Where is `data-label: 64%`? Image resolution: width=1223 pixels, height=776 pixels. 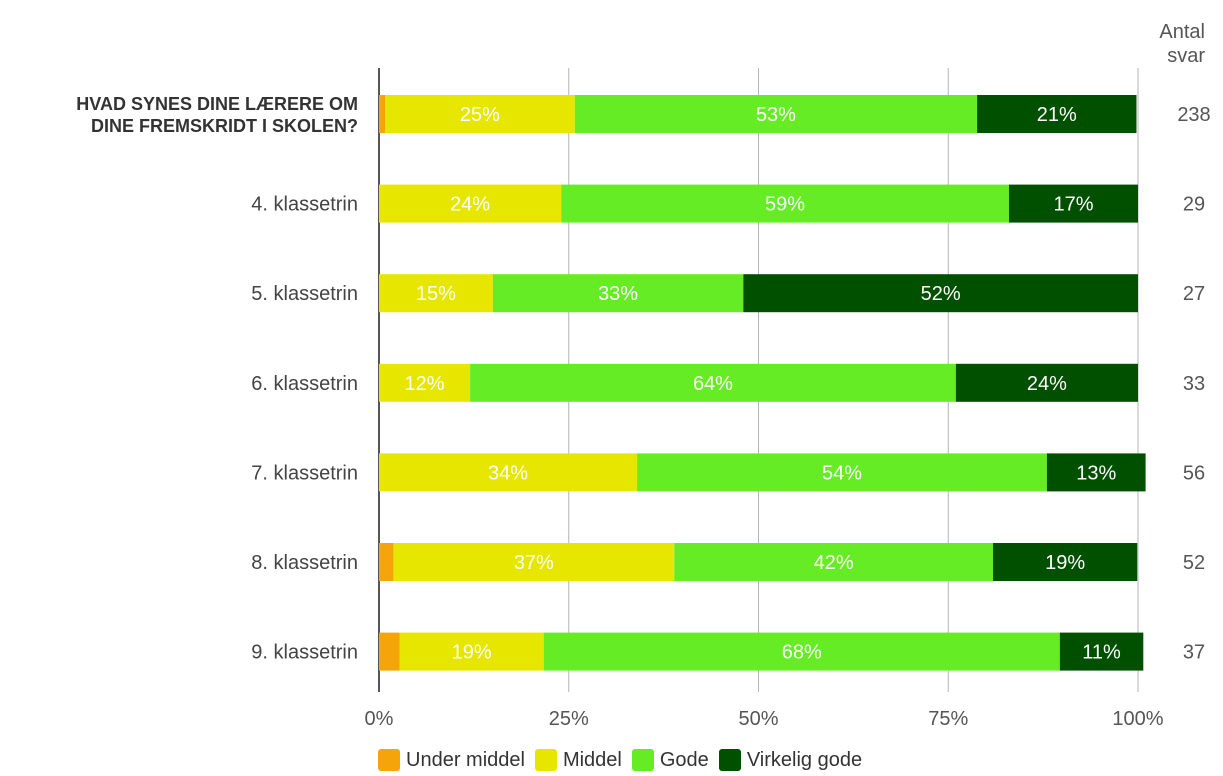 data-label: 64% is located at coordinates (713, 384).